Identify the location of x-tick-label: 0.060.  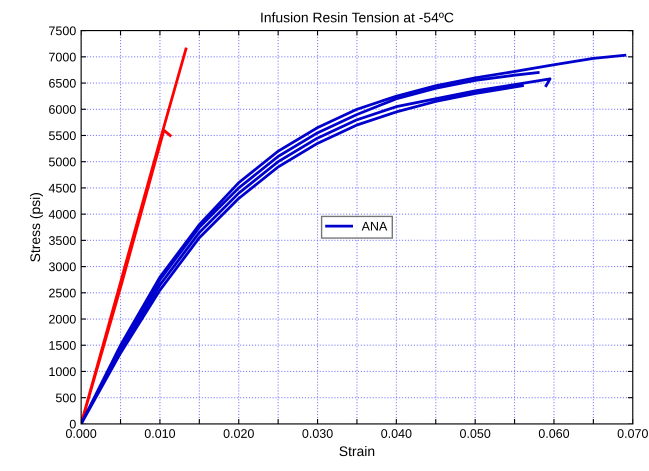
(554, 433).